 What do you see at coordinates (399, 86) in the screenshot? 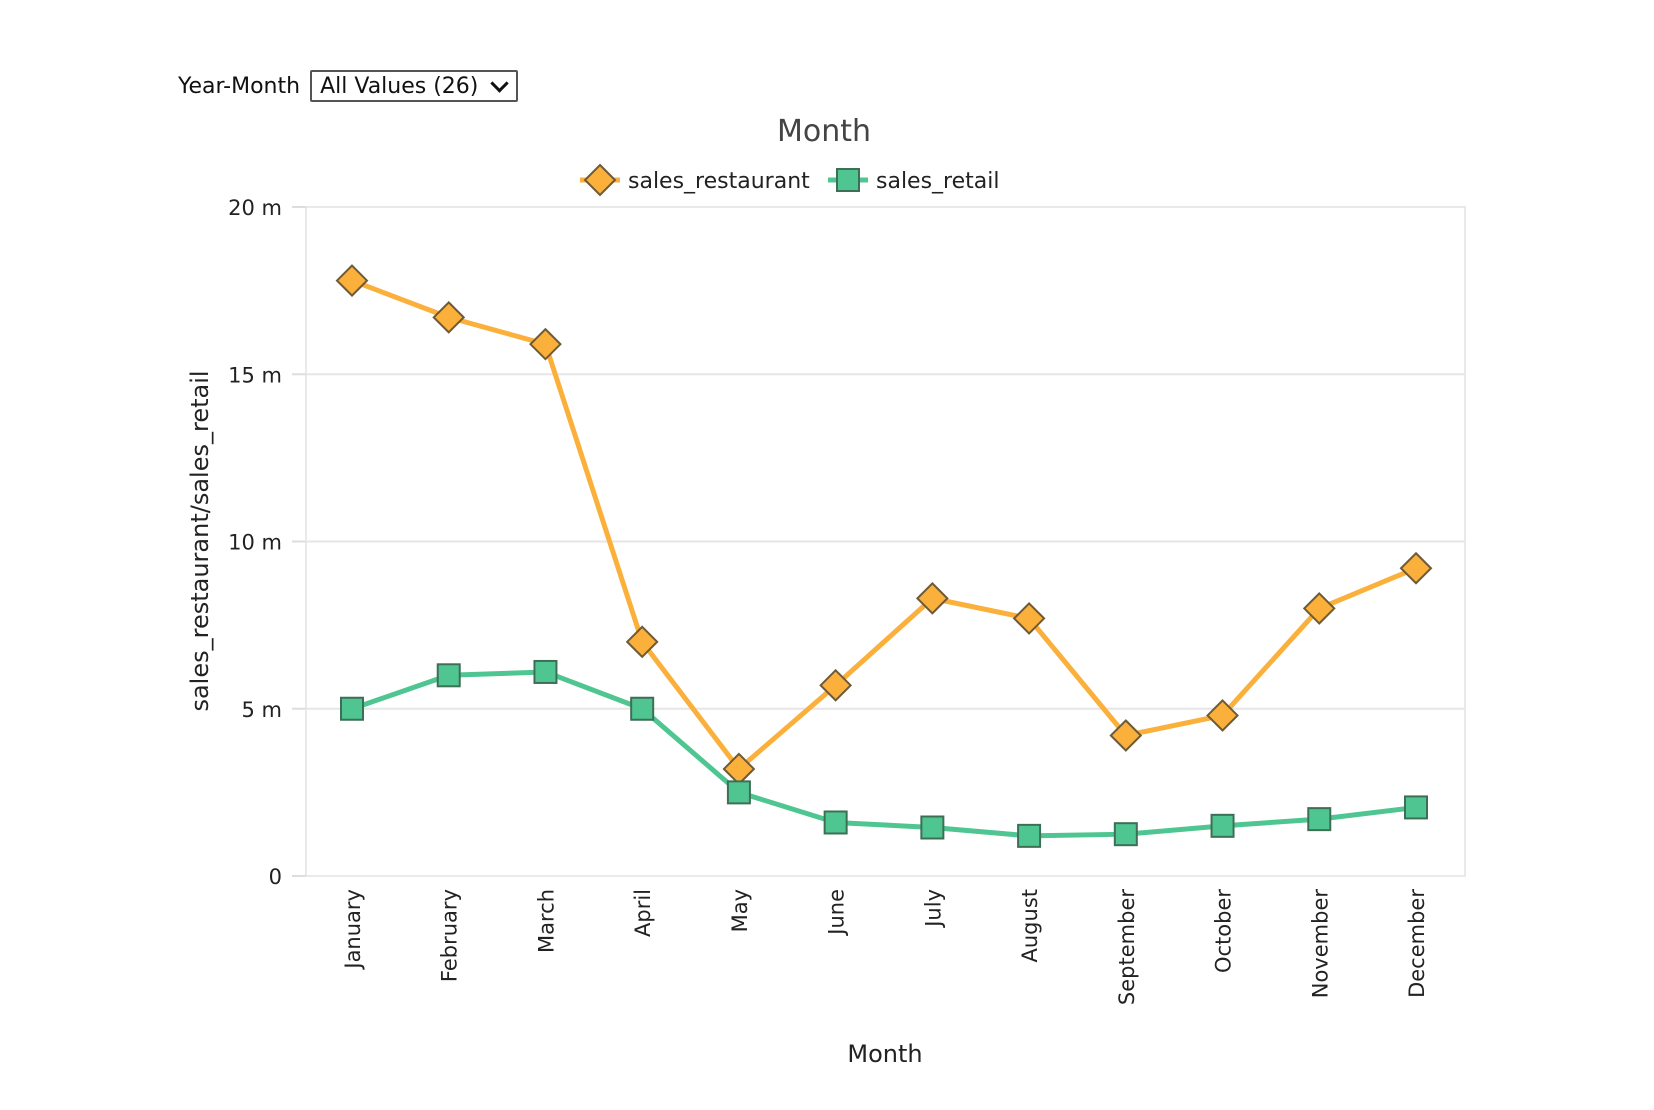
I see `select-value: All Values (26)` at bounding box center [399, 86].